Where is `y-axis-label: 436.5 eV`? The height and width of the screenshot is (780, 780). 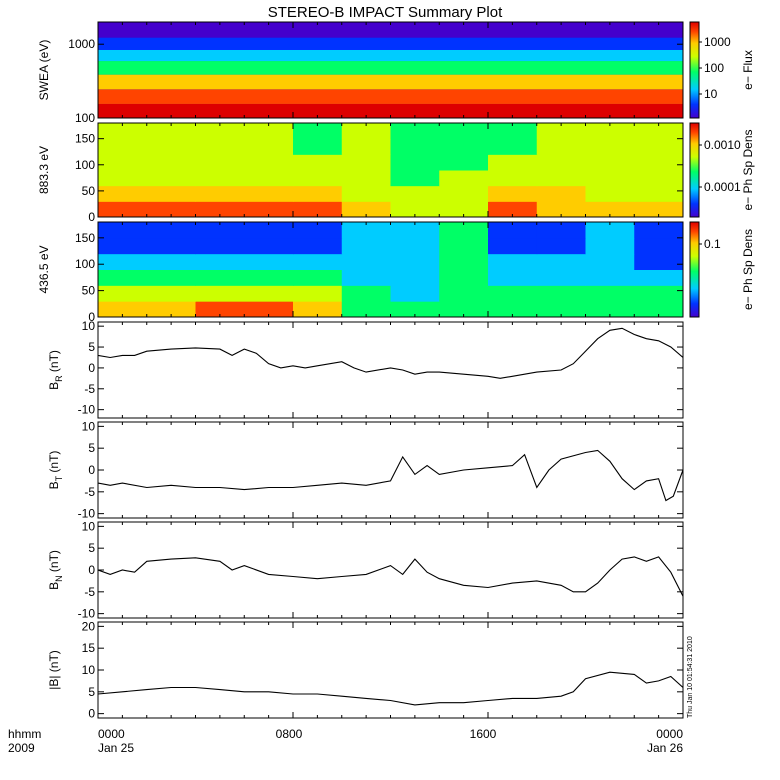
y-axis-label: 436.5 eV is located at coordinates (44, 269).